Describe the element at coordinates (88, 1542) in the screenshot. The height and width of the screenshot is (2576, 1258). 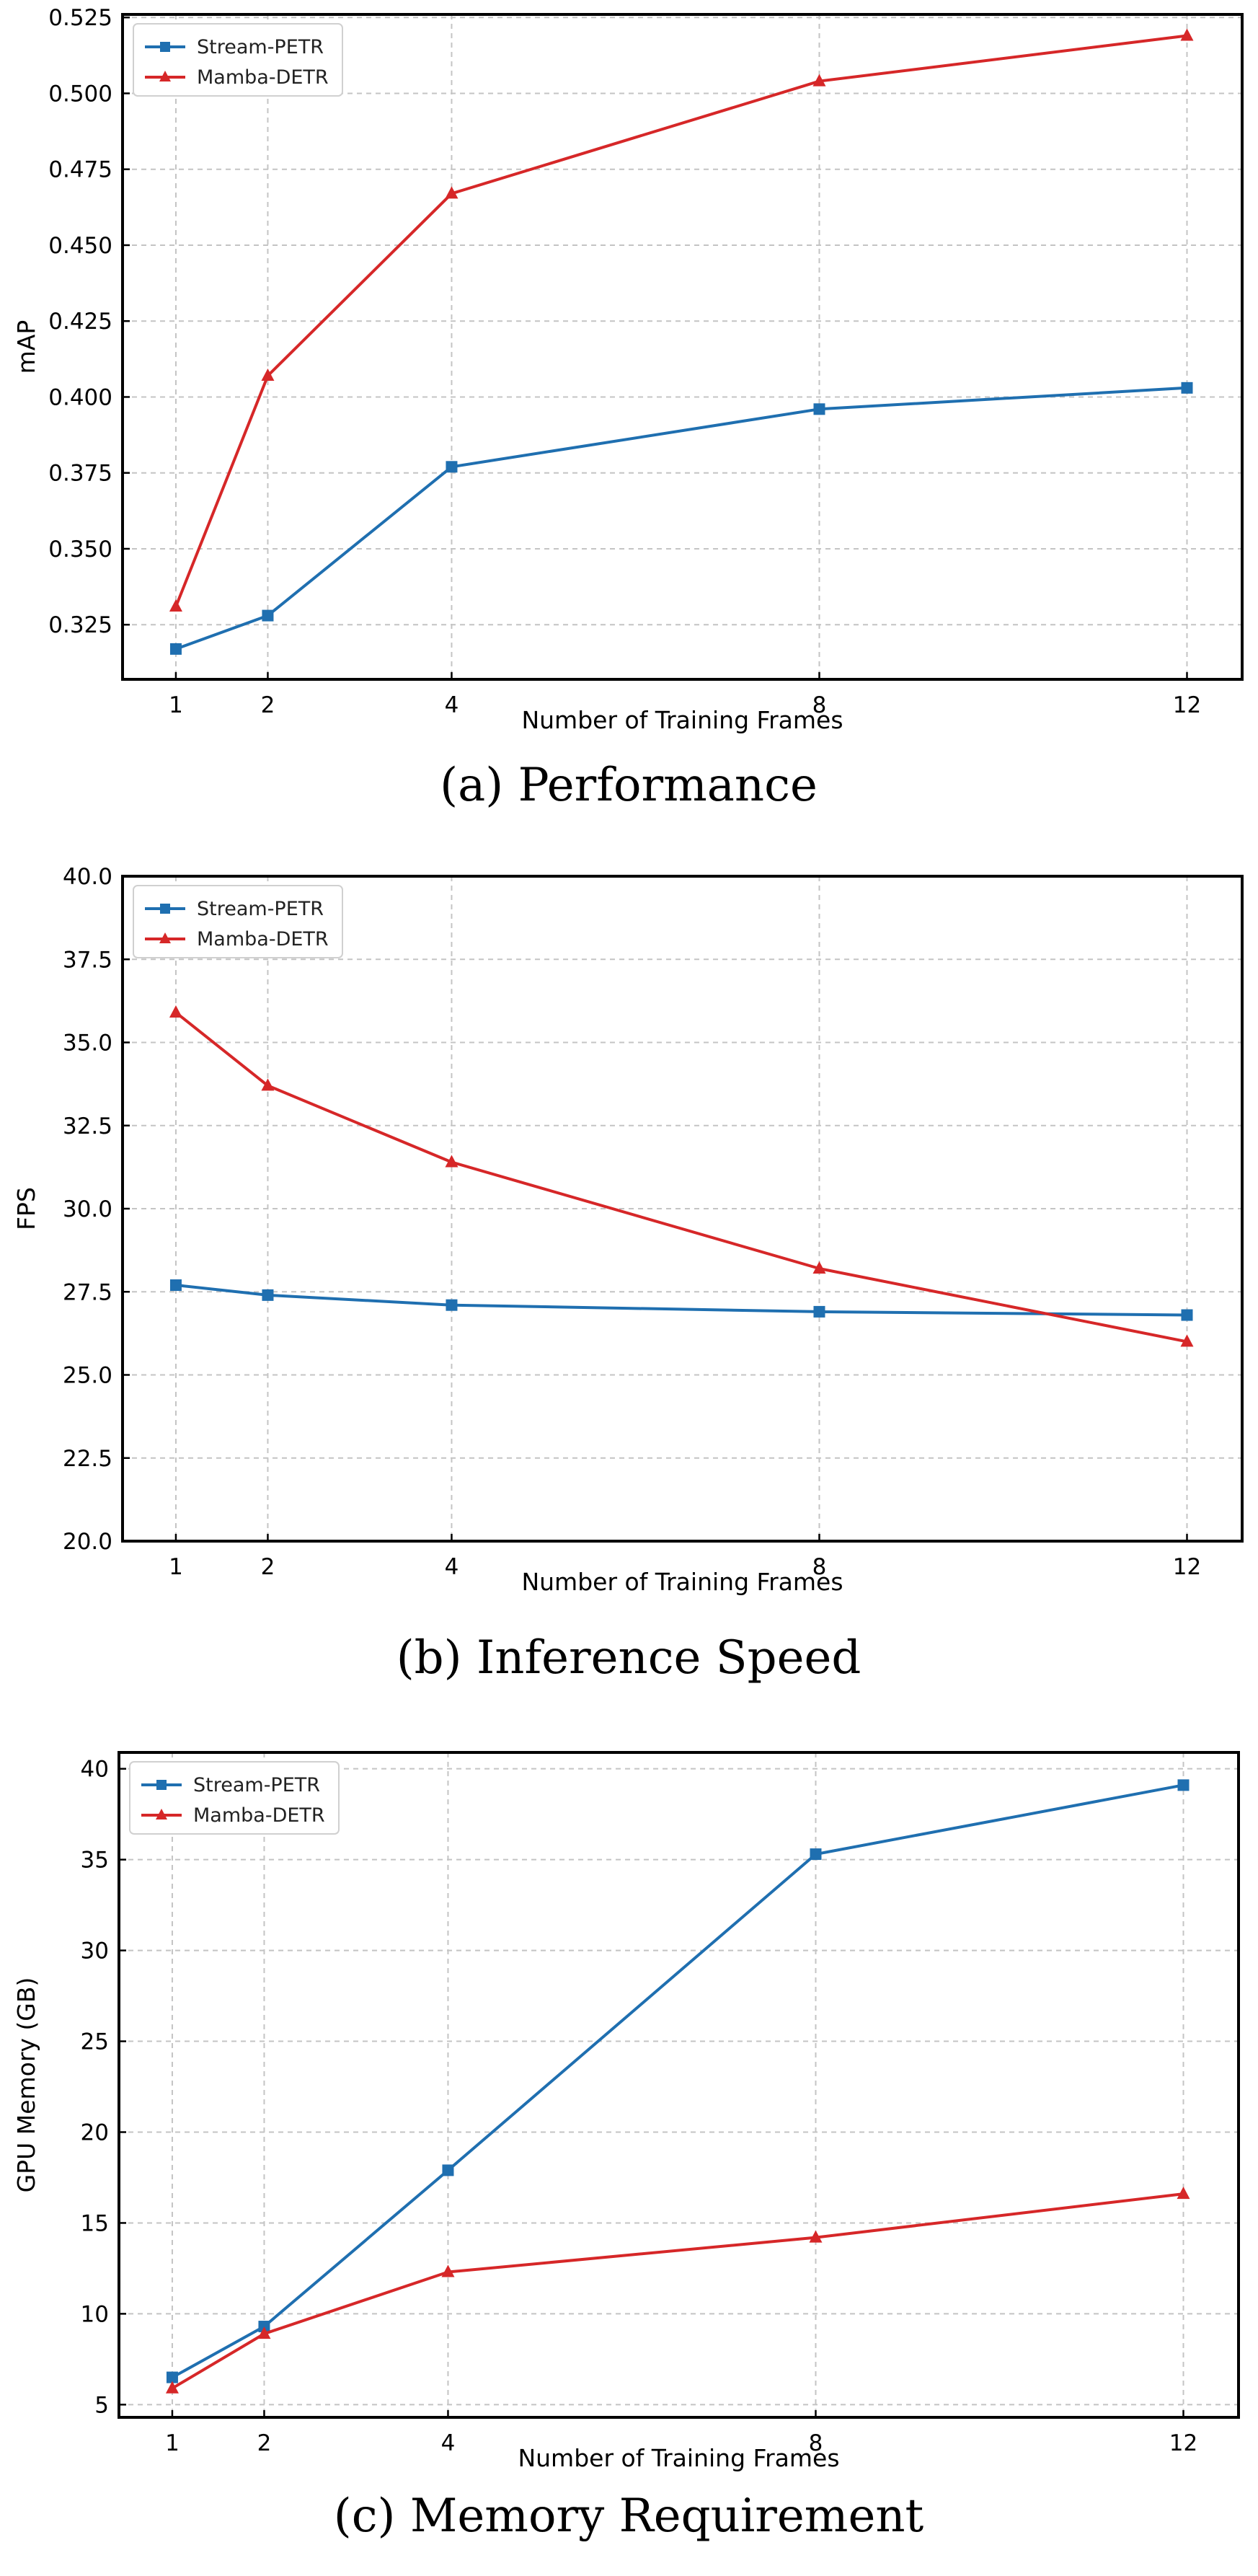
I see `y-tick-label: 20.0` at that location.